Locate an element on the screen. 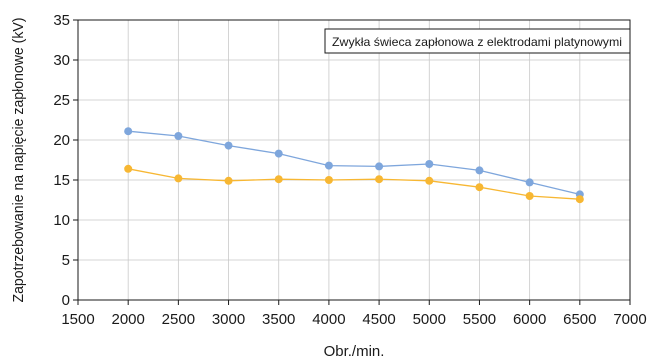  x-tick-label: 6000 is located at coordinates (529, 319).